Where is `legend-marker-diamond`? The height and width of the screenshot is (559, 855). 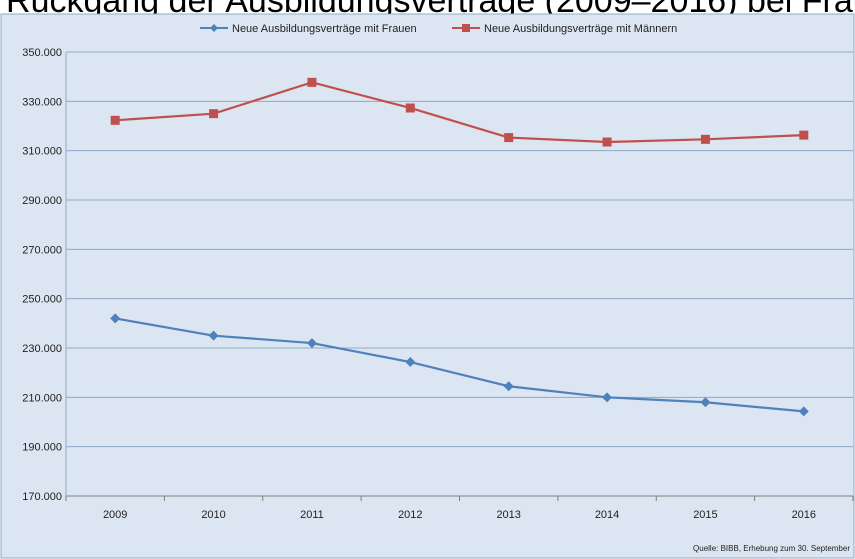 legend-marker-diamond is located at coordinates (214, 28).